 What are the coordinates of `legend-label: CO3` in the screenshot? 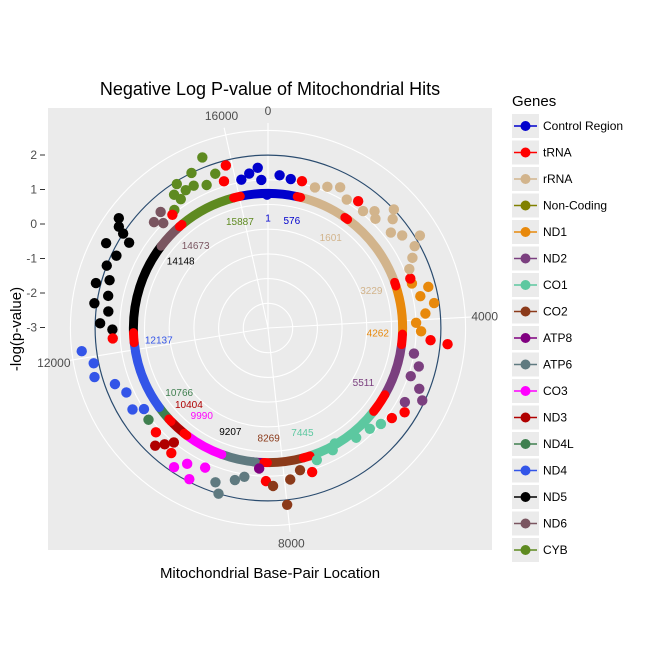 It's located at (555, 391).